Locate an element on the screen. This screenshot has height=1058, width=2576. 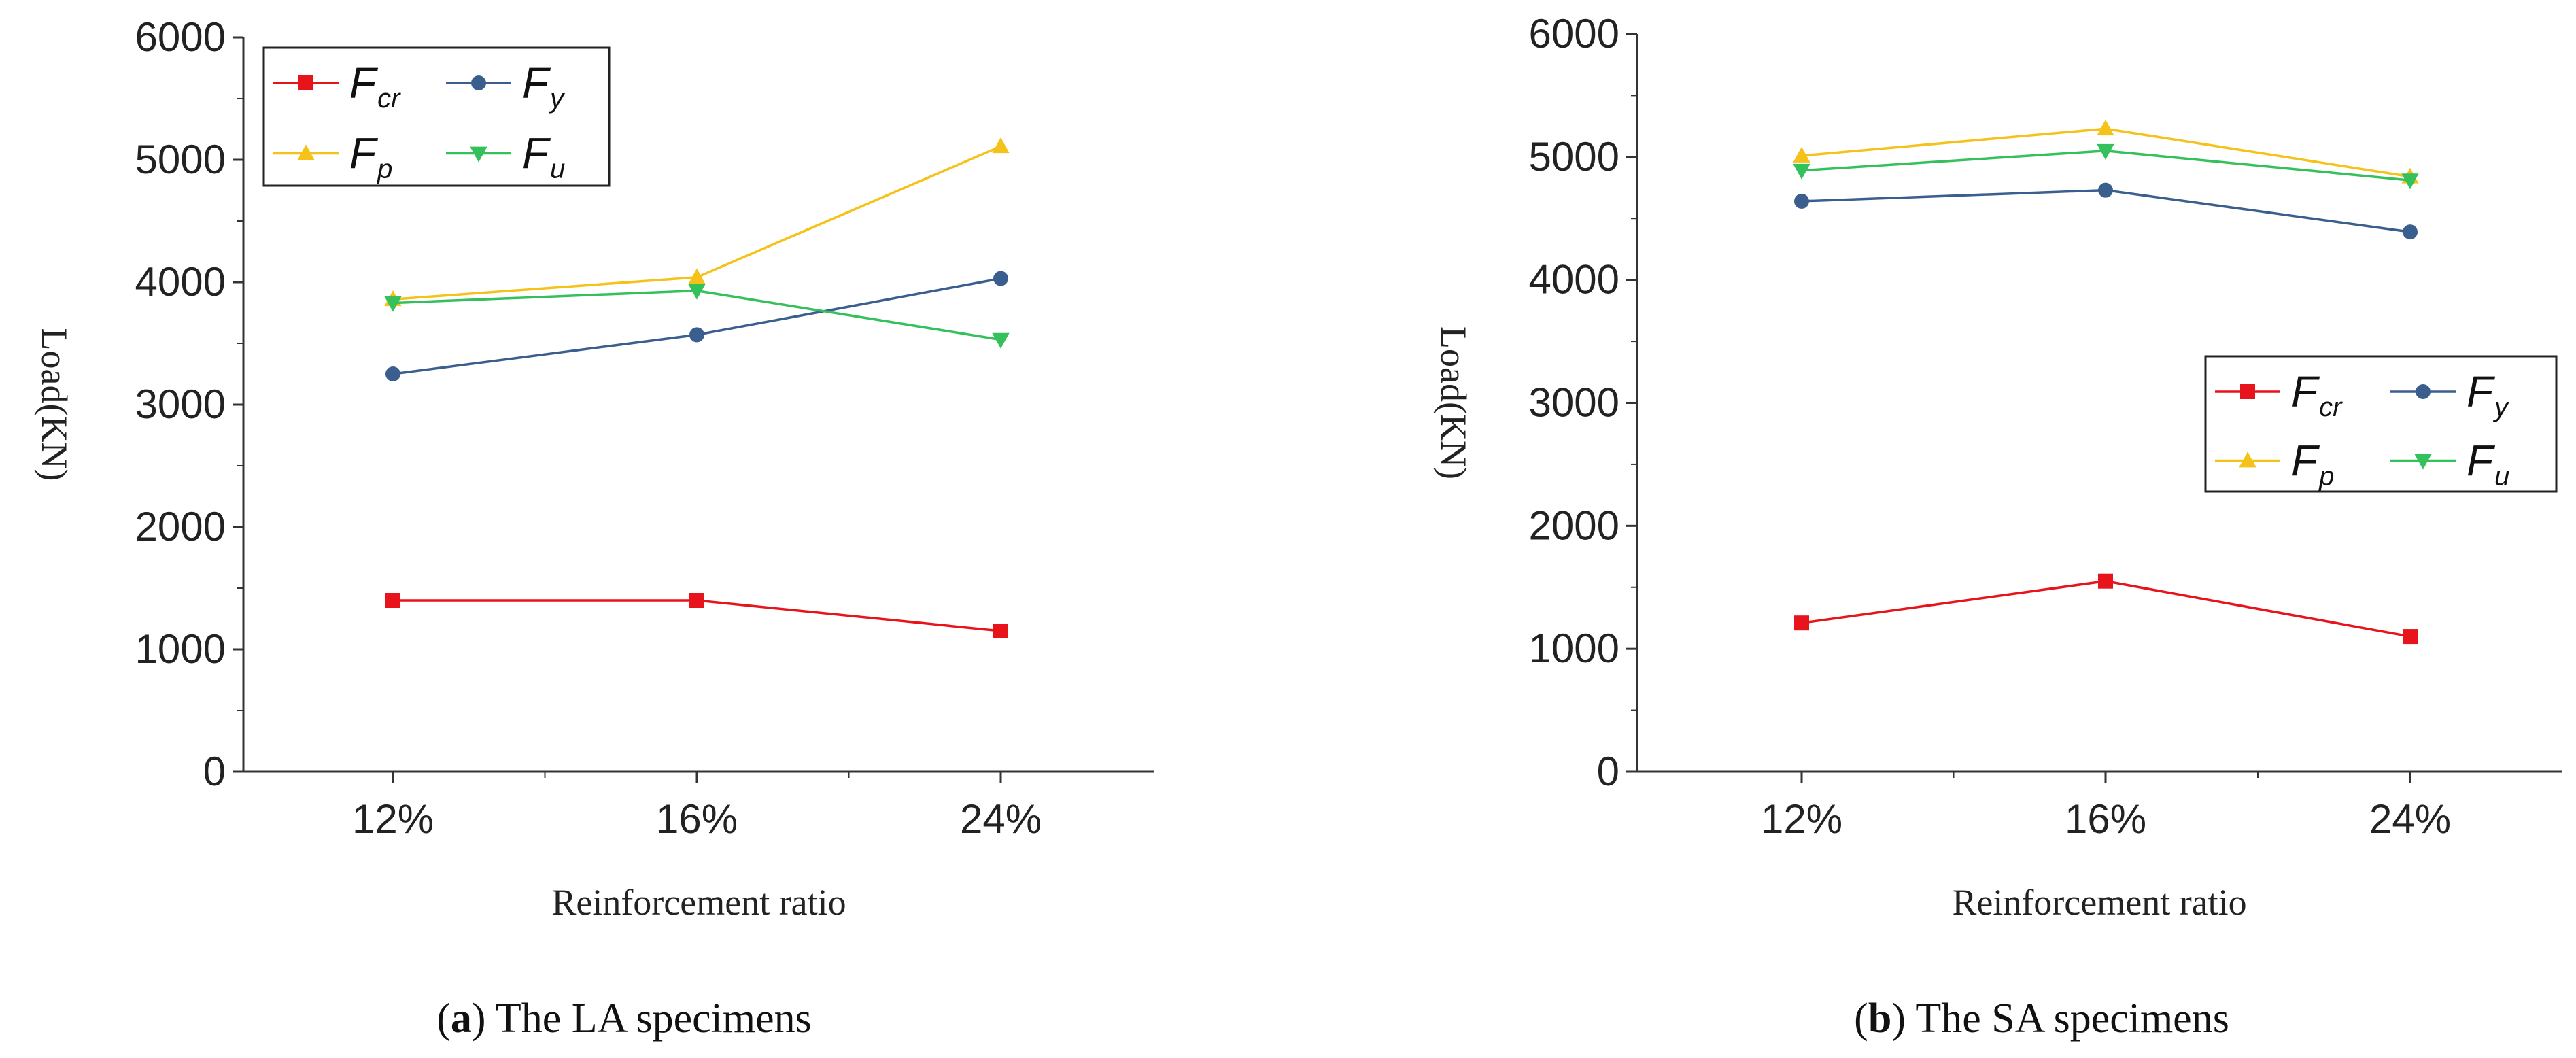
panel-caption: (a) The LA specimens is located at coordinates (624, 1019).